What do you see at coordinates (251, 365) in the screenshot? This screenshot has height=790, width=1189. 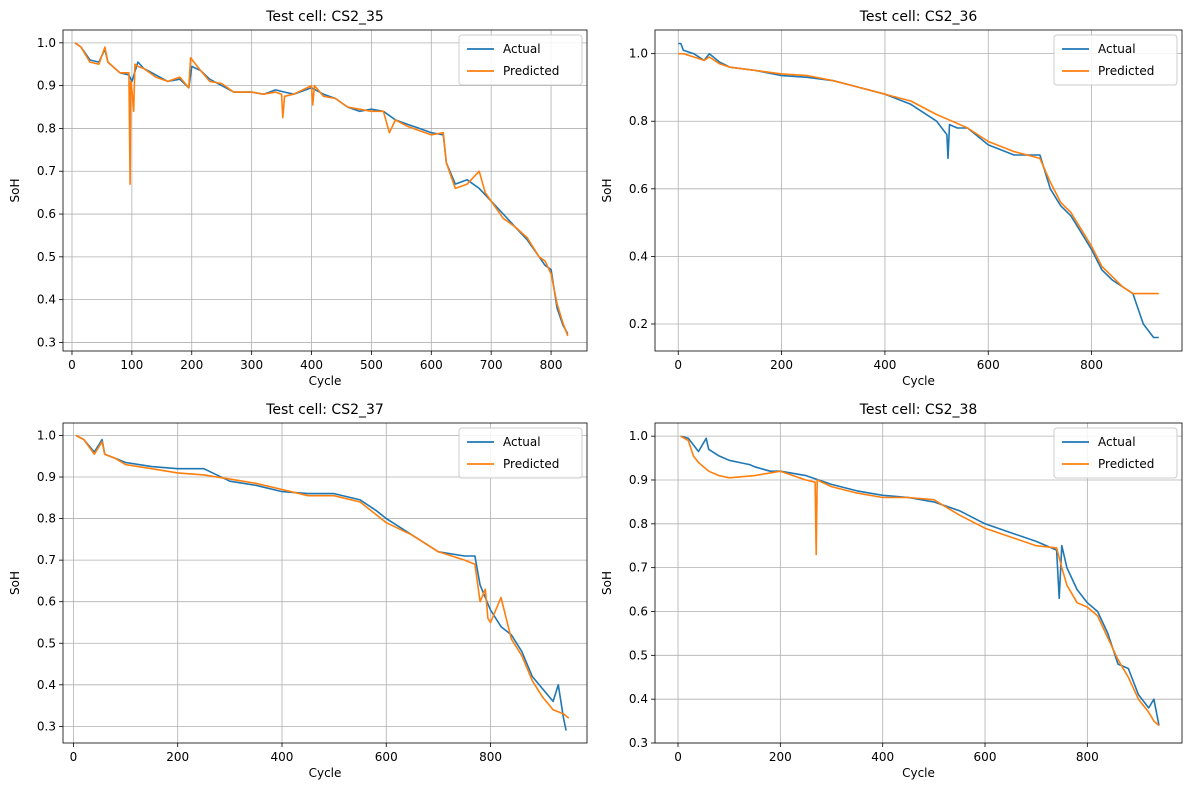 I see `x-tick-label: 300` at bounding box center [251, 365].